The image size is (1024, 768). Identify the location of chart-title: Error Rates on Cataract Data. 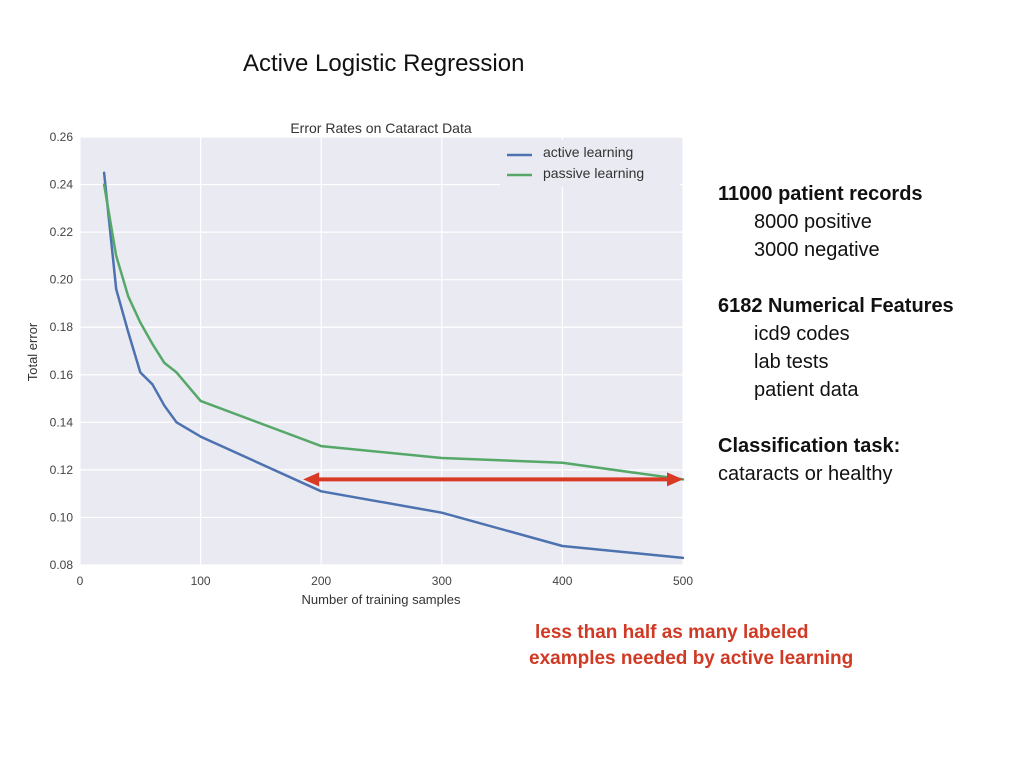
(381, 128).